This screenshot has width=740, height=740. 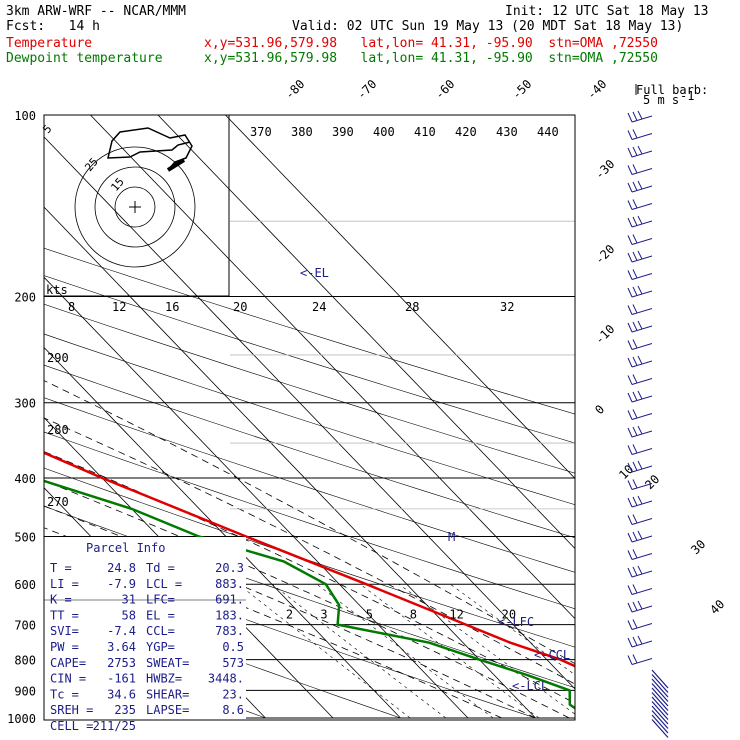 I want to click on parcel-row-label-a: T =, so click(x=61, y=568).